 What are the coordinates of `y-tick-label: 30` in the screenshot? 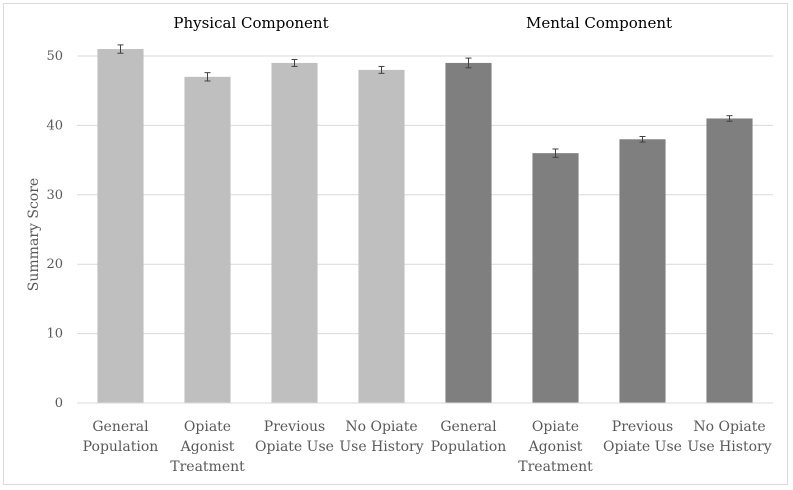 It's located at (54, 195).